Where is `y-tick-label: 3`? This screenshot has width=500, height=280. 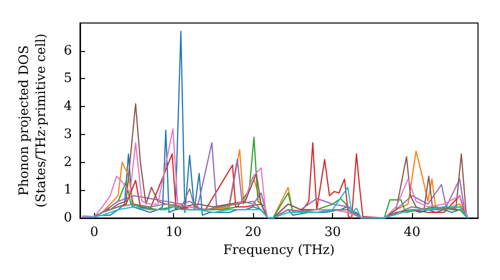
y-tick-label: 3 is located at coordinates (68, 134).